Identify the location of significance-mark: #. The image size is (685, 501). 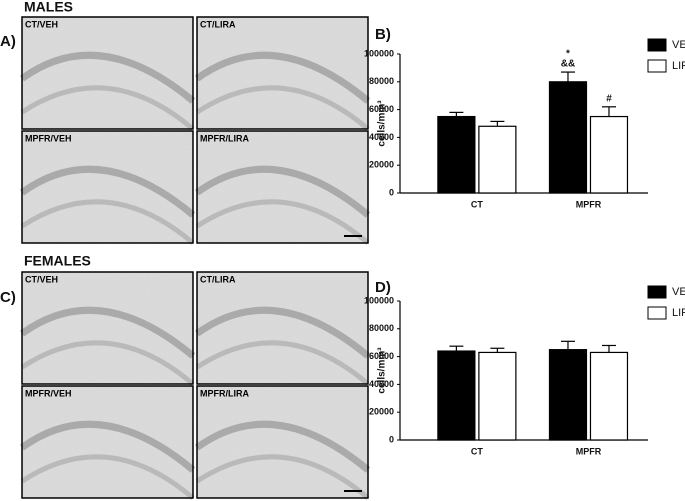
(609, 98).